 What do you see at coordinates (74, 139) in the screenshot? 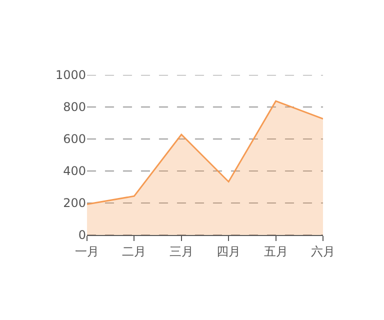
I see `y-tick-label: 600` at bounding box center [74, 139].